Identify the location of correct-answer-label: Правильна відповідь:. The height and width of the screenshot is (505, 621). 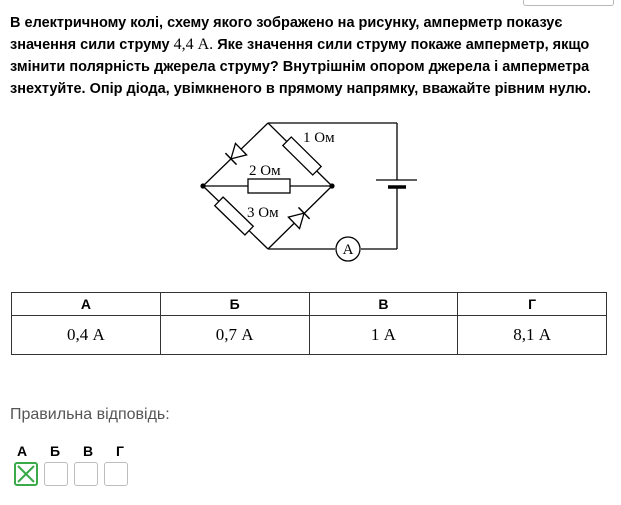
(90, 414).